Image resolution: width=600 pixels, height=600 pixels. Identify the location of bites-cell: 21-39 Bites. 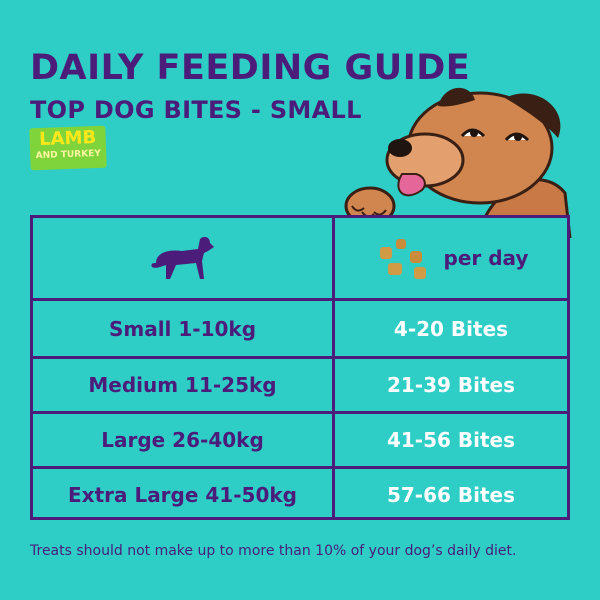
(451, 385).